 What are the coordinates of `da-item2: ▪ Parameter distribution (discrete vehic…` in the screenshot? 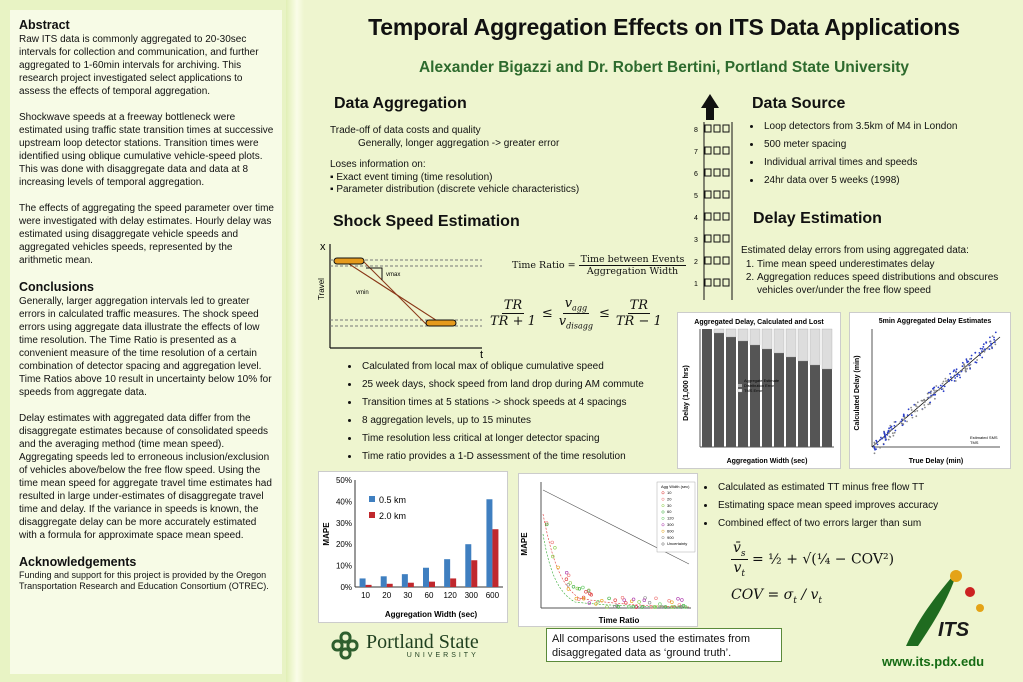 It's located at (455, 189).